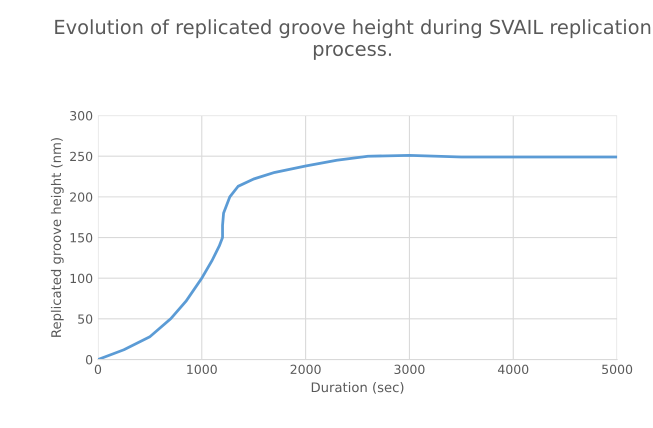 The height and width of the screenshot is (428, 653). What do you see at coordinates (305, 369) in the screenshot?
I see `x-tick-label: 2000` at bounding box center [305, 369].